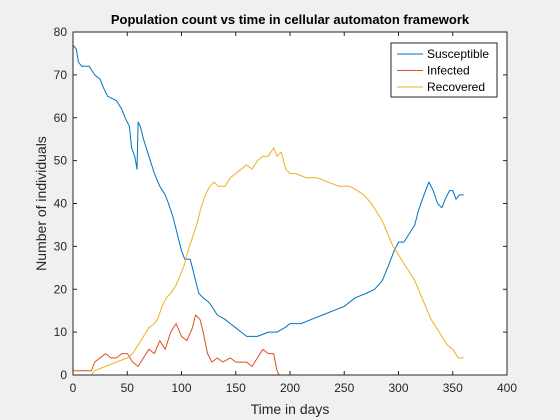  I want to click on x-tick-label: 150, so click(236, 388).